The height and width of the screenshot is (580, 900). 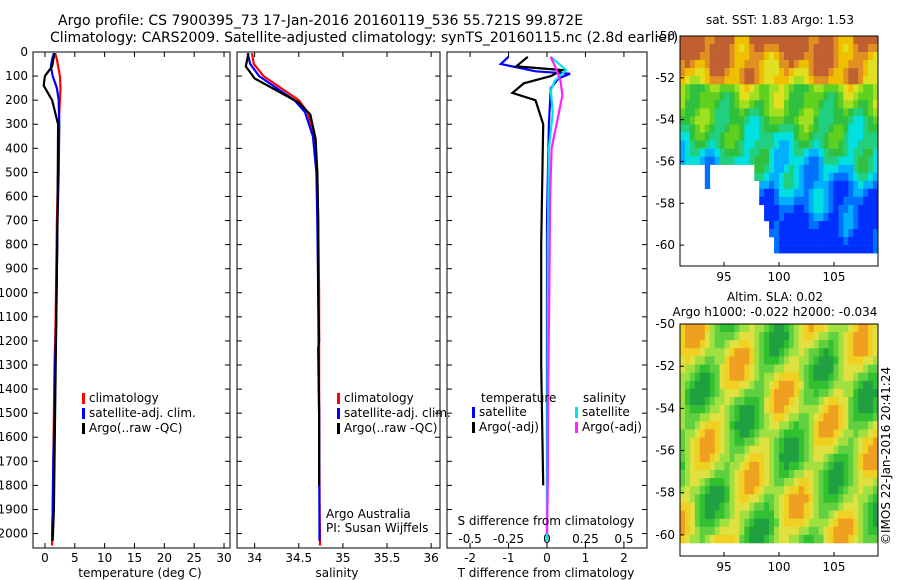 What do you see at coordinates (45, 558) in the screenshot?
I see `x-tick-label: 0` at bounding box center [45, 558].